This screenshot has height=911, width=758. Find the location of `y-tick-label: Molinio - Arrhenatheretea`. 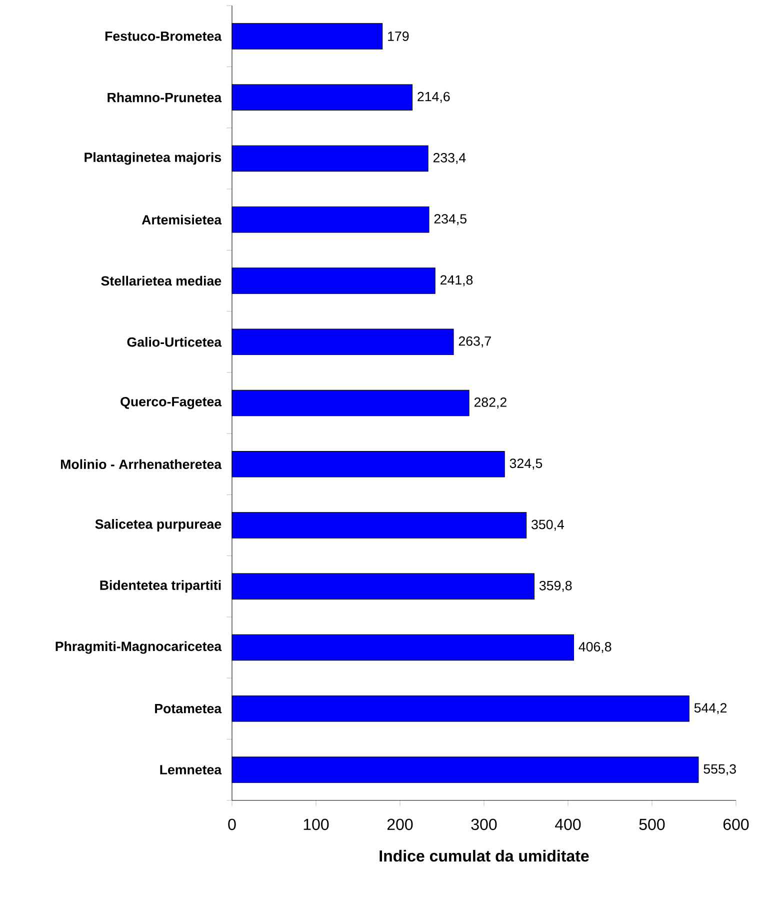

y-tick-label: Molinio - Arrhenatheretea is located at coordinates (141, 464).